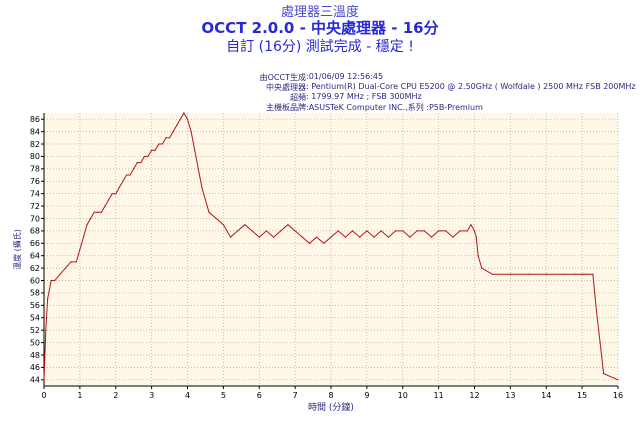 This screenshot has width=640, height=427. I want to click on x-tick-label: 2, so click(115, 395).